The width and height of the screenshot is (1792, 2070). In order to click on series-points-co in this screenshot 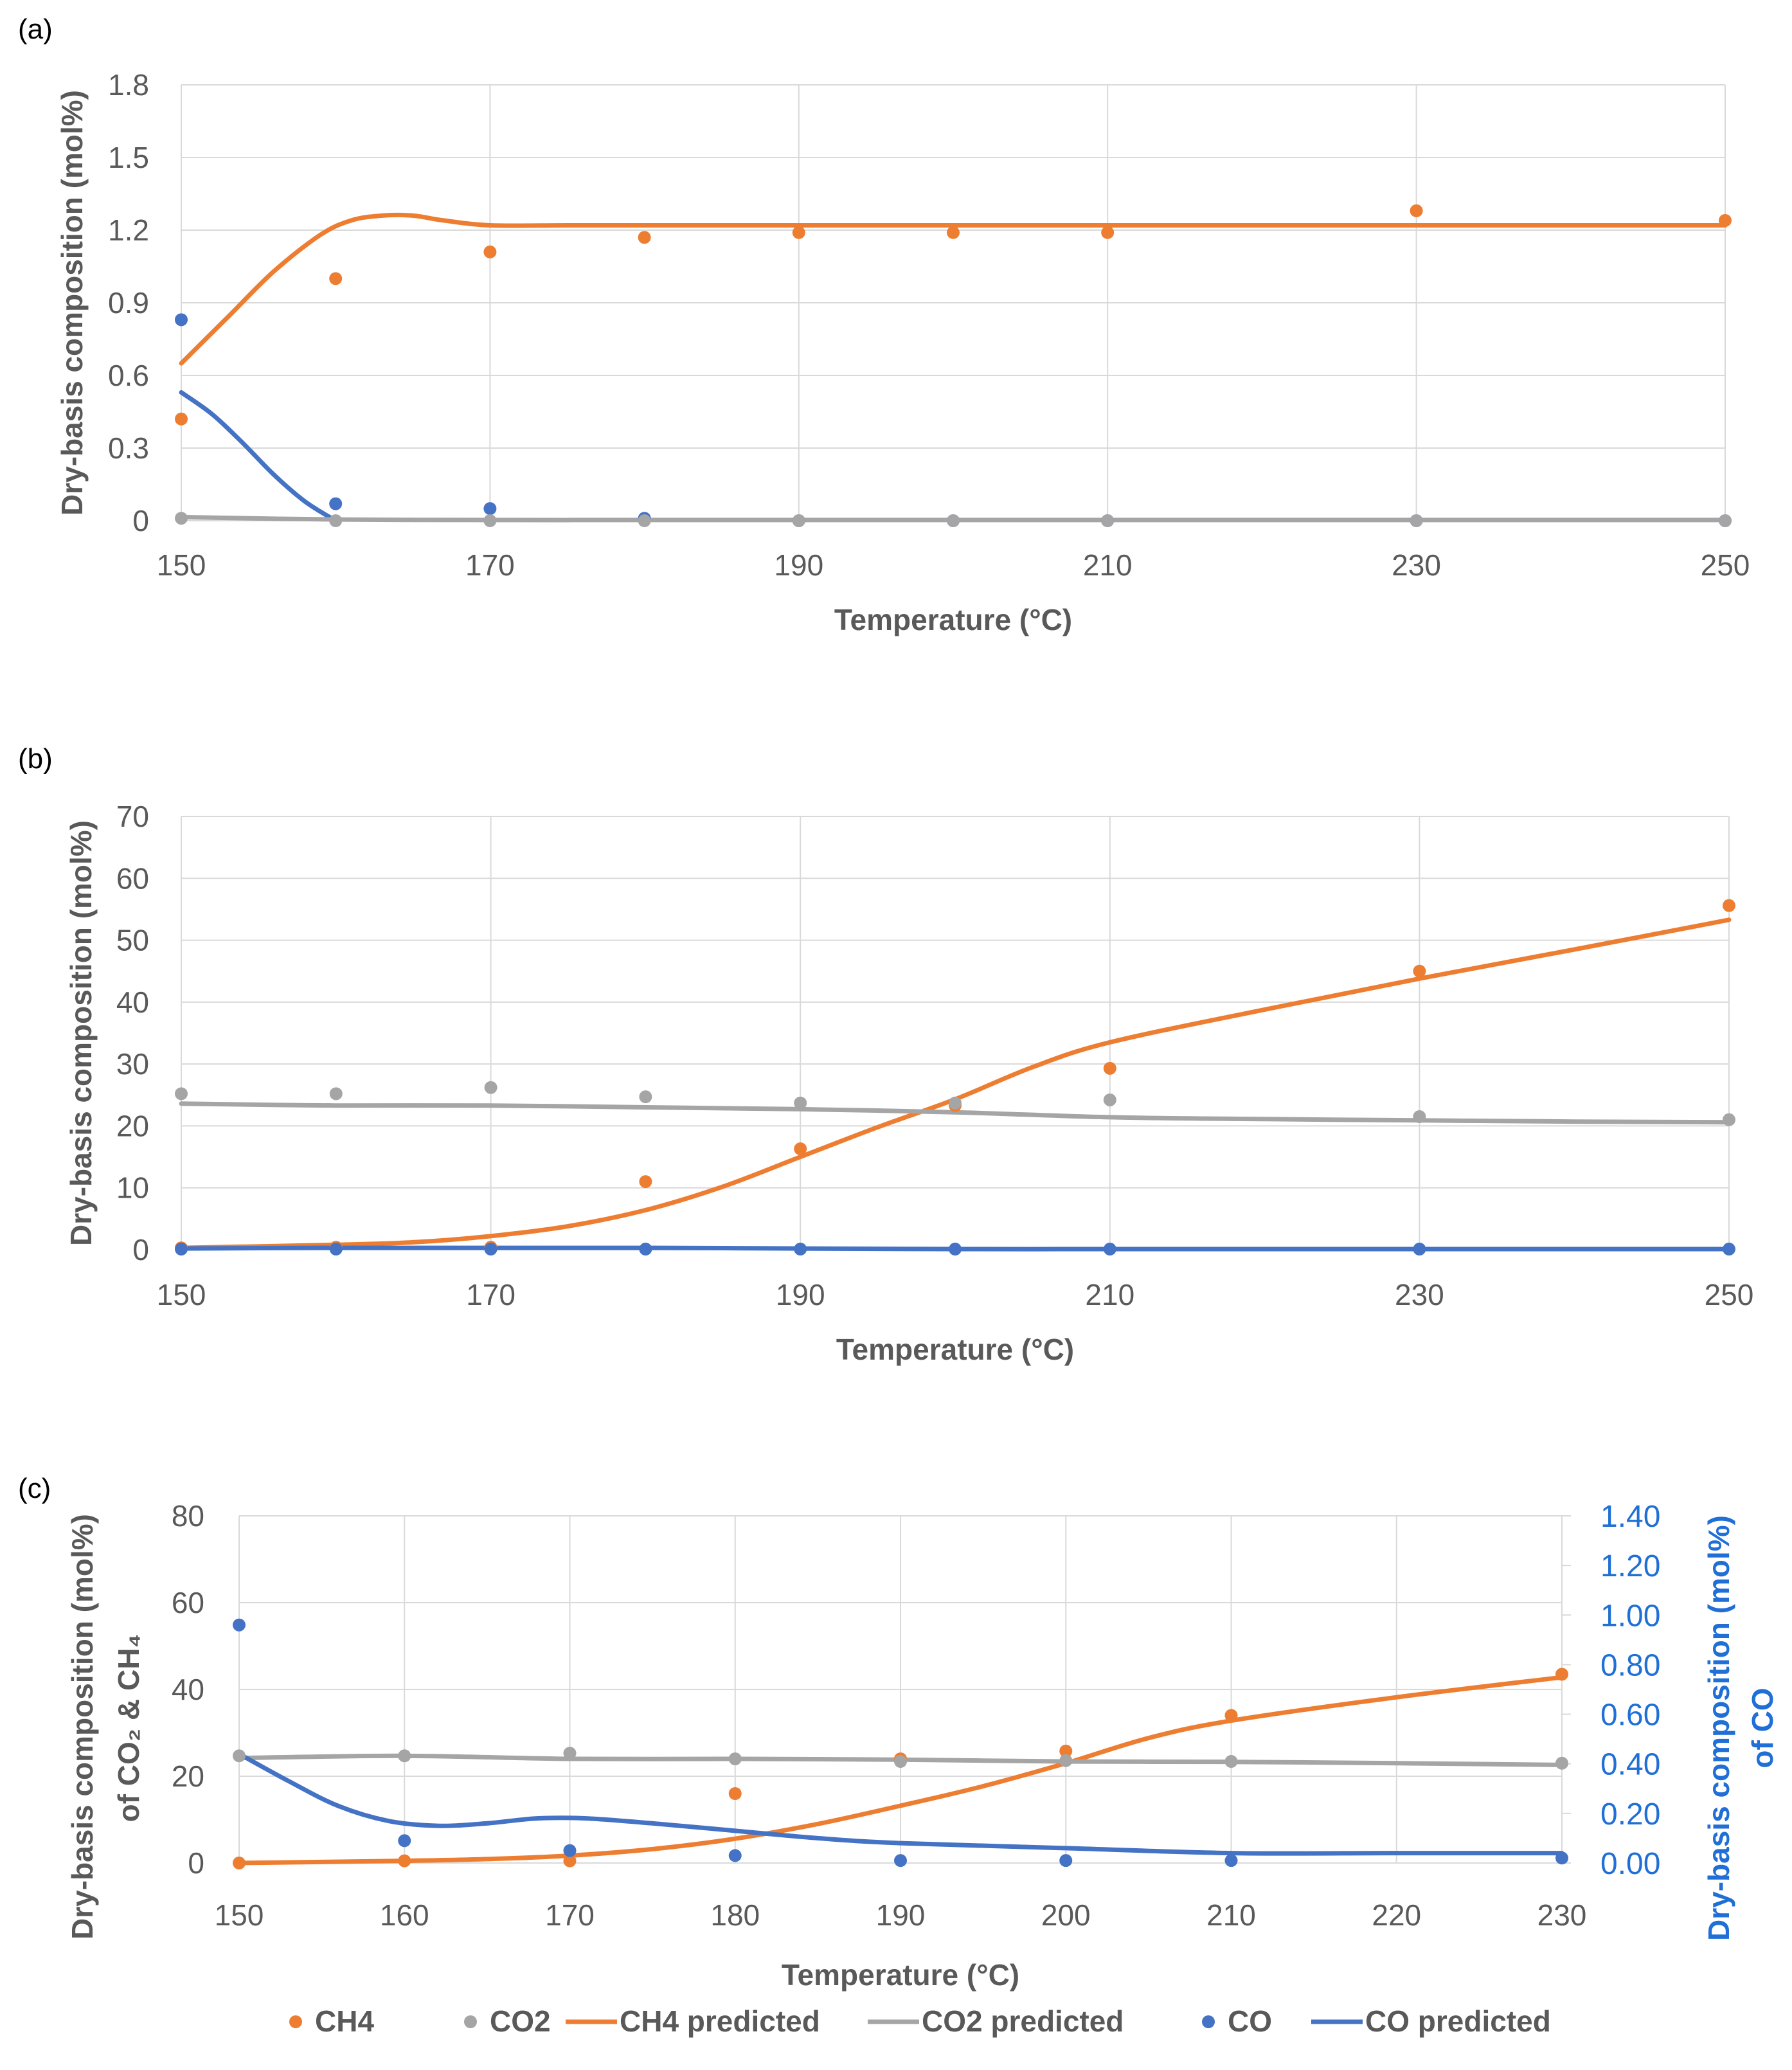, I will do `click(953, 420)`.